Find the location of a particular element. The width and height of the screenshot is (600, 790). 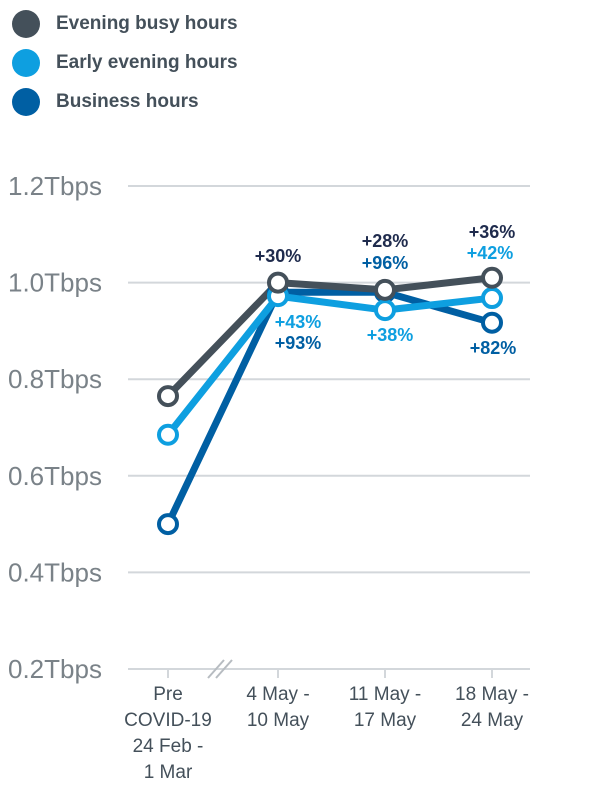

y-tick-label: 0.4Tbps is located at coordinates (55, 572).